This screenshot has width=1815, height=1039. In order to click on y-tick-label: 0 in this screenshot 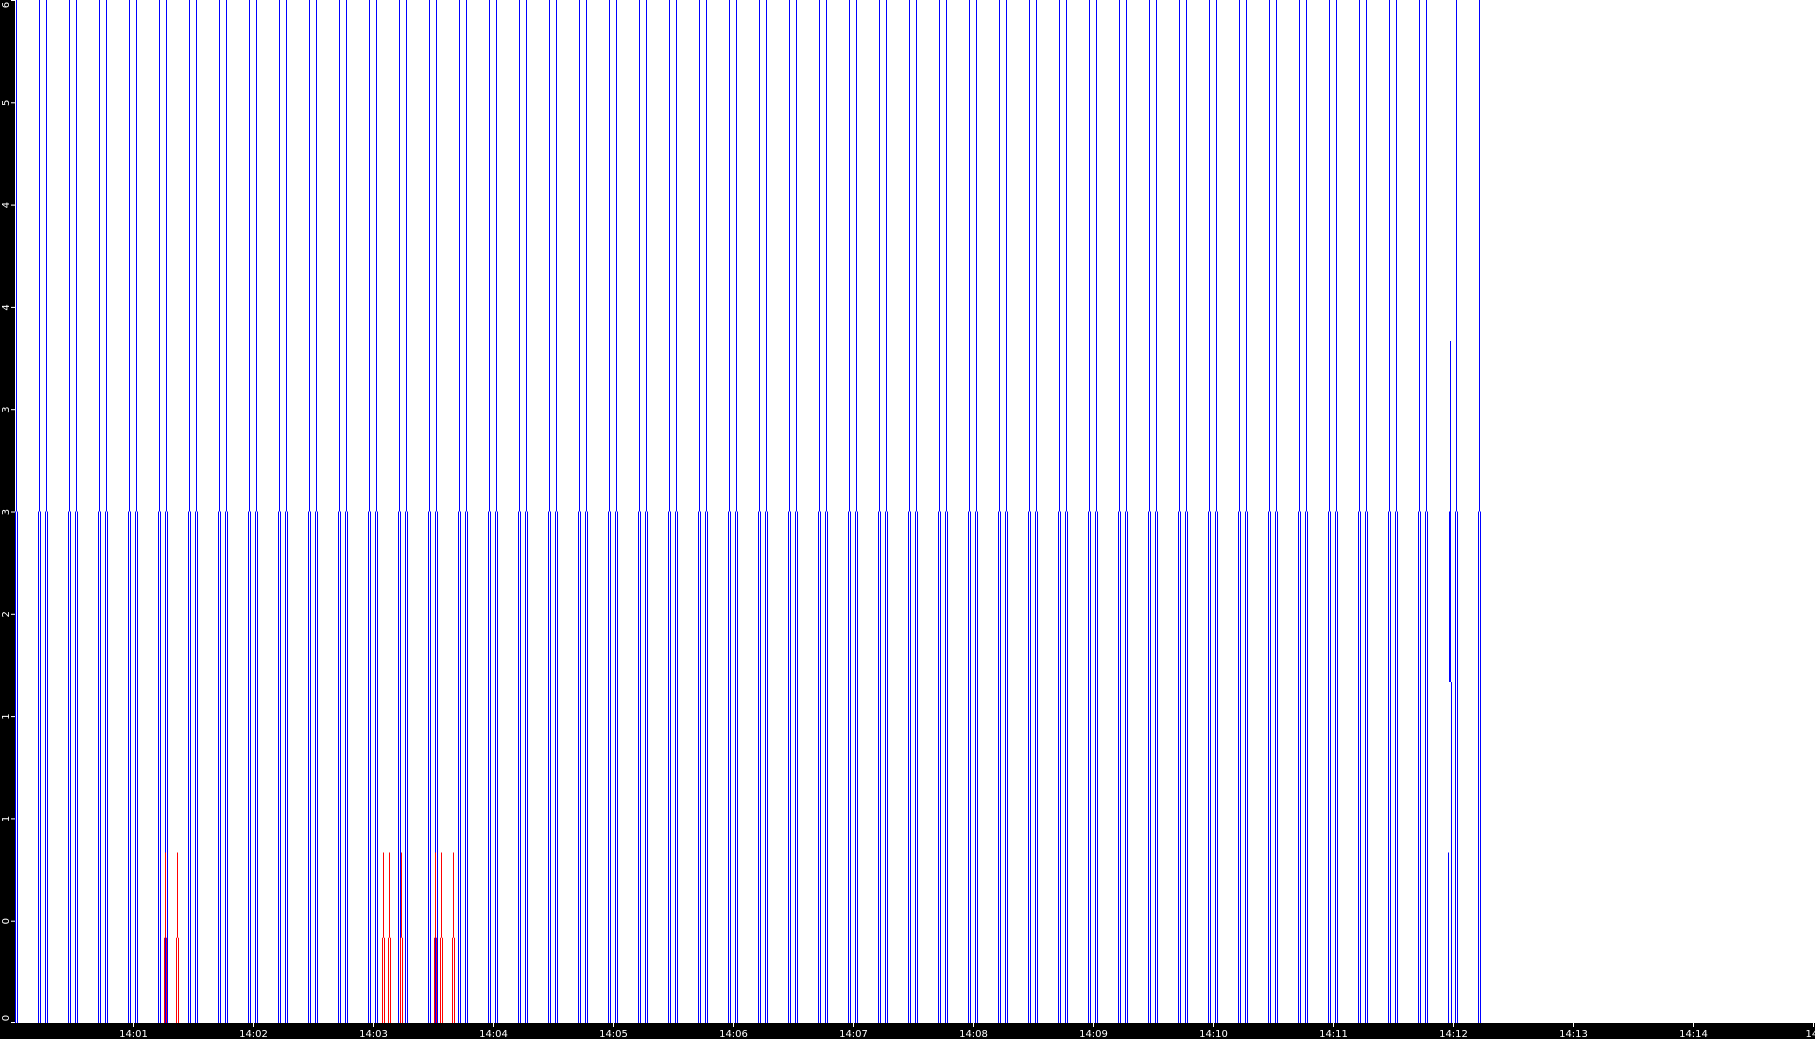, I will do `click(6, 1018)`.